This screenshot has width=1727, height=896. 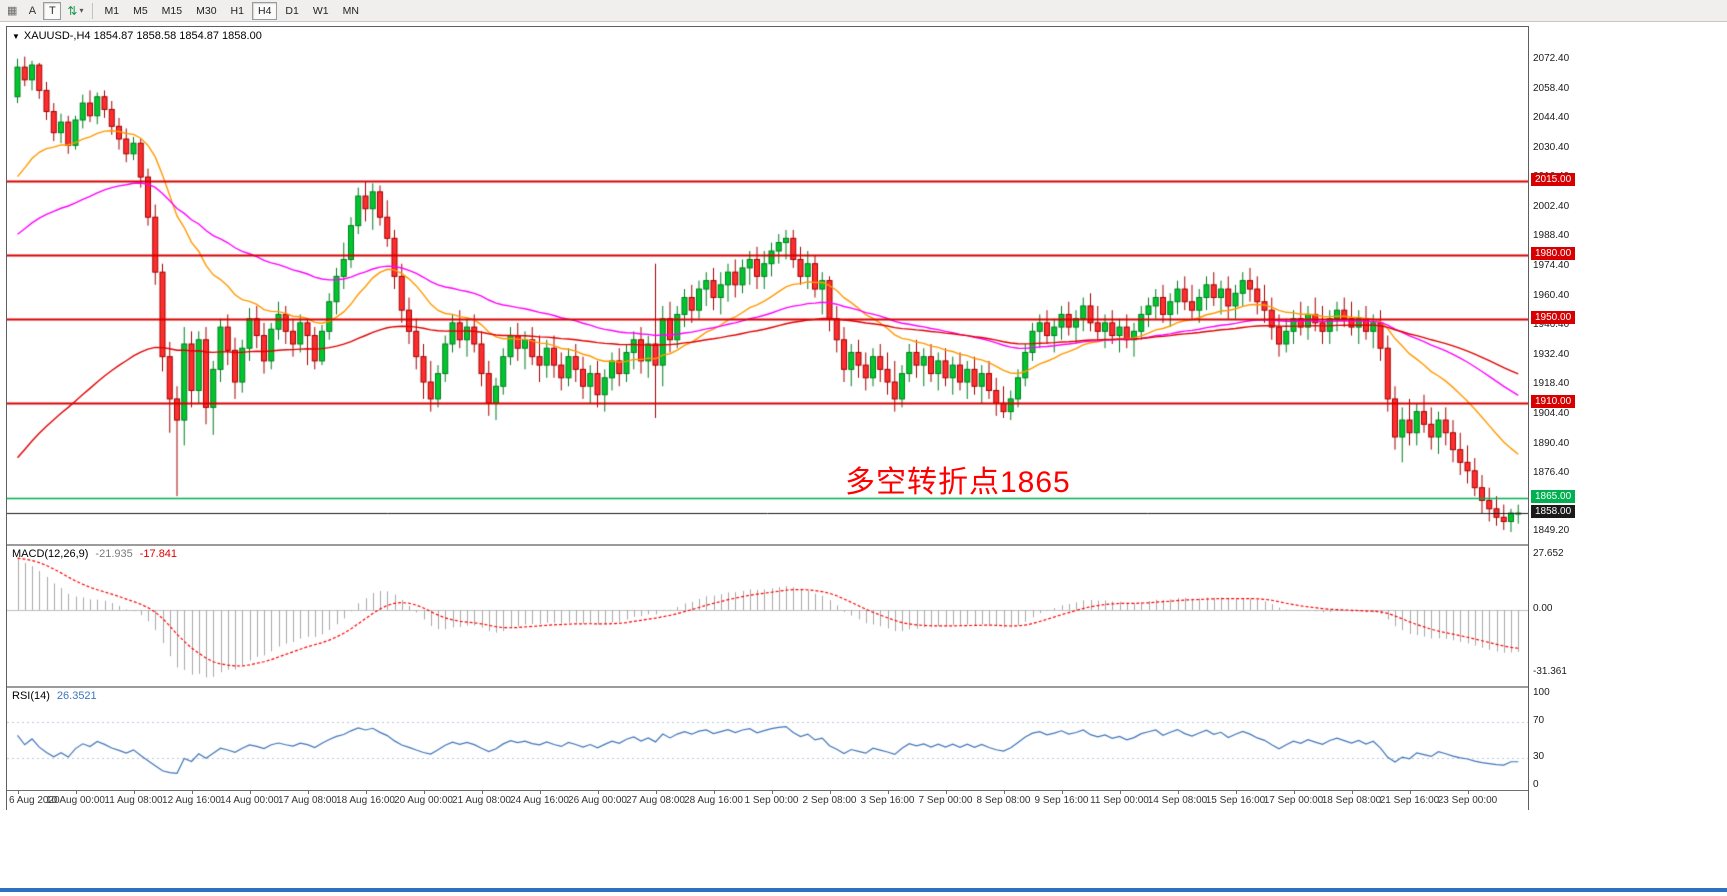 What do you see at coordinates (32, 11) in the screenshot?
I see `cursor-tool-button: A` at bounding box center [32, 11].